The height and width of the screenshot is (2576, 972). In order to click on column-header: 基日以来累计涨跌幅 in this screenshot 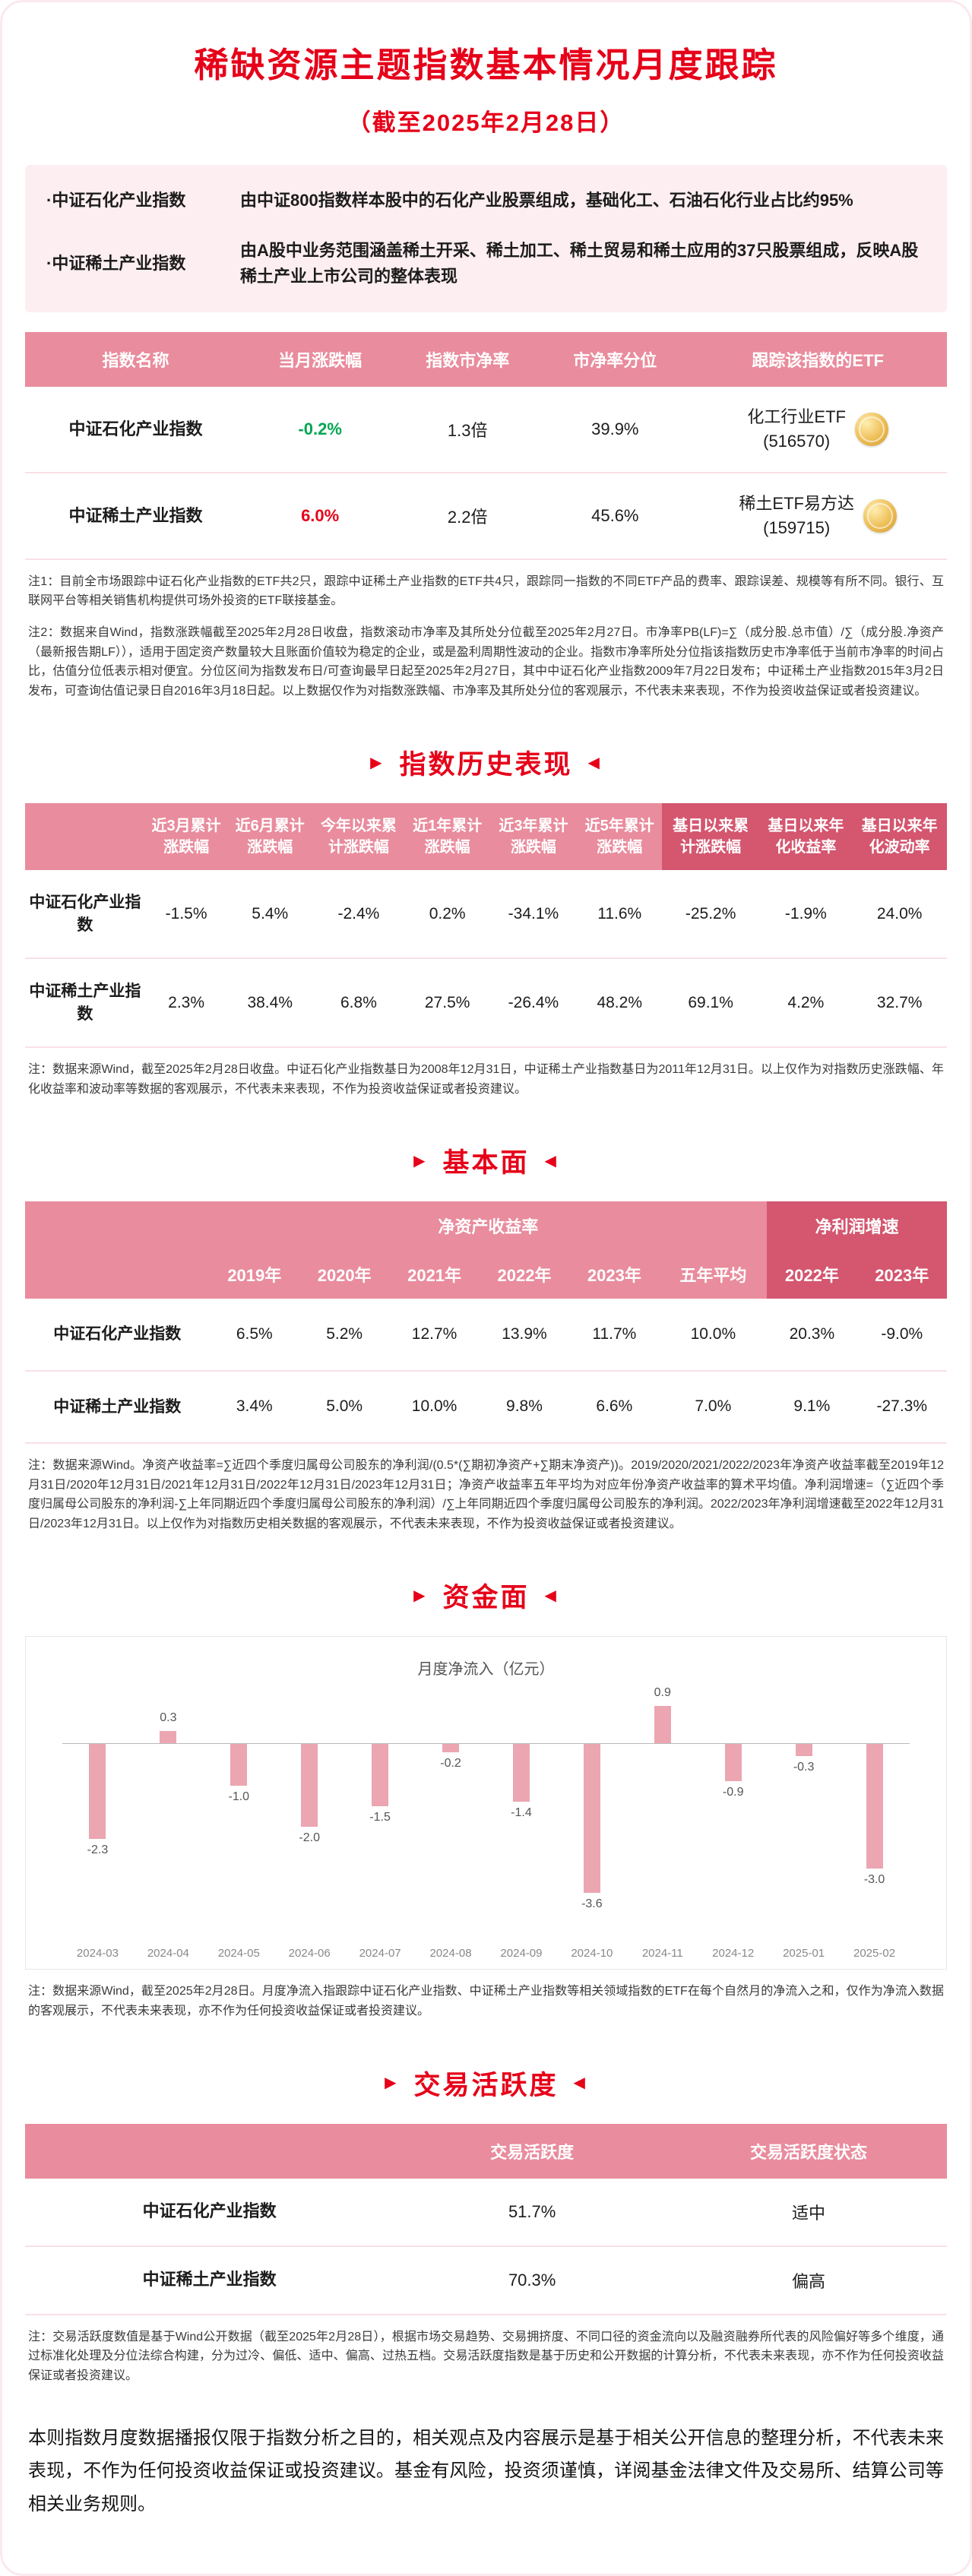, I will do `click(710, 837)`.